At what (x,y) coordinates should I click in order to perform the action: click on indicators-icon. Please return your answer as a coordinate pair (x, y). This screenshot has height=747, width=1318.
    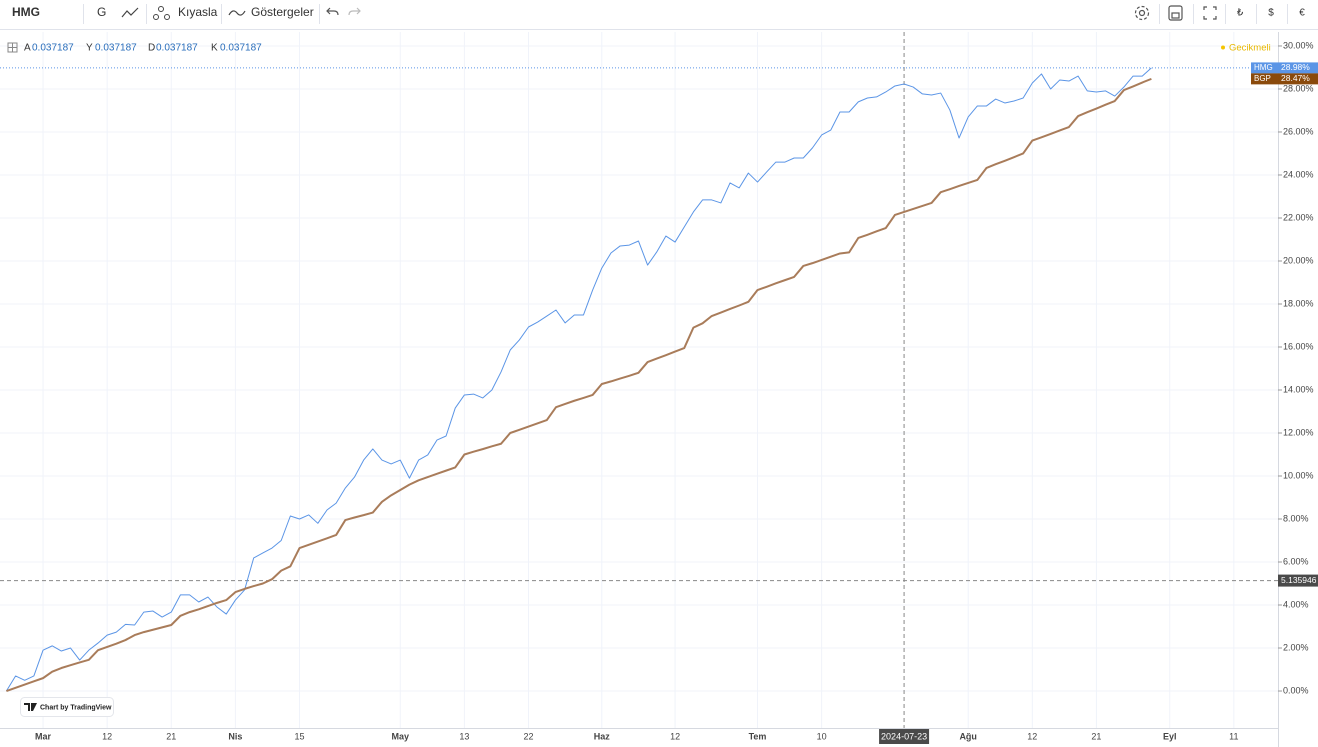
    Looking at the image, I should click on (237, 13).